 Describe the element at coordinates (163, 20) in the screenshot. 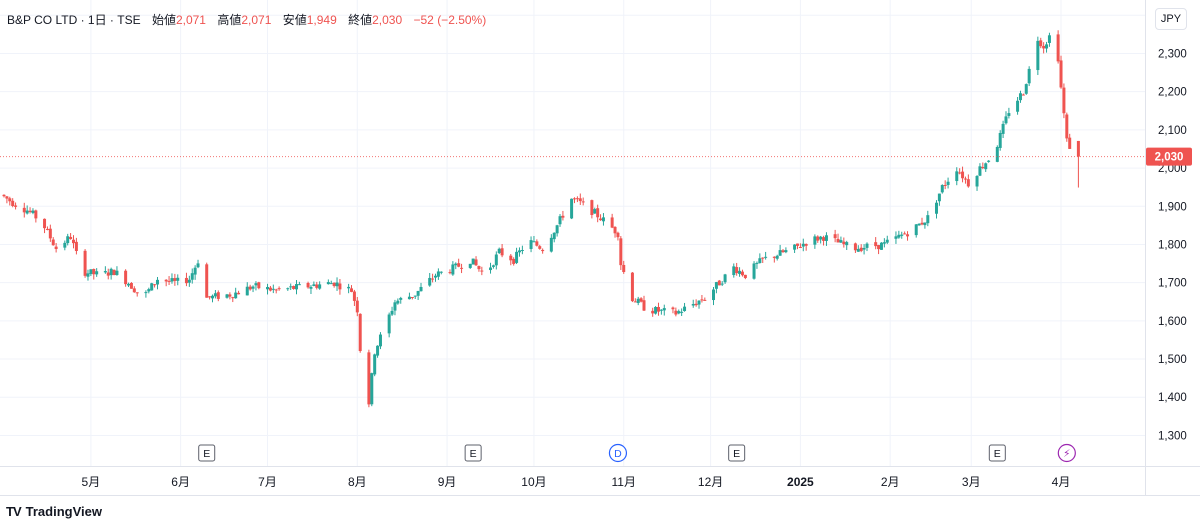

I see `open-label: 始値` at that location.